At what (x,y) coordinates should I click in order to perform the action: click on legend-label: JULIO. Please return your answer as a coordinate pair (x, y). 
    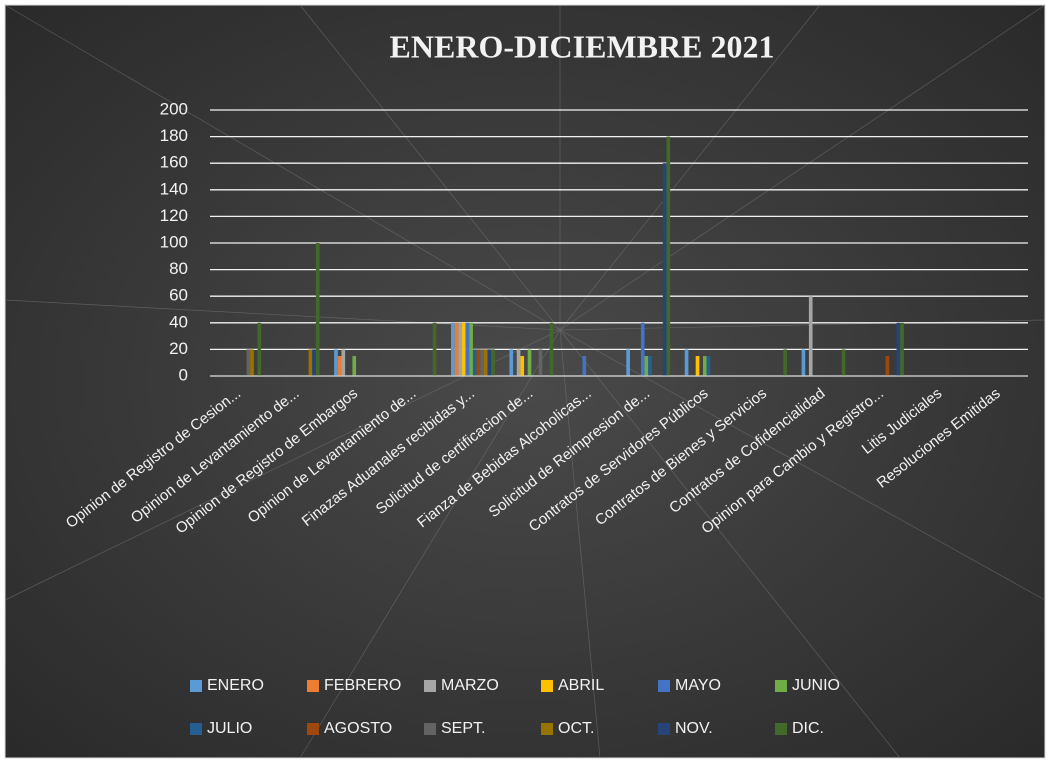
    Looking at the image, I should click on (229, 728).